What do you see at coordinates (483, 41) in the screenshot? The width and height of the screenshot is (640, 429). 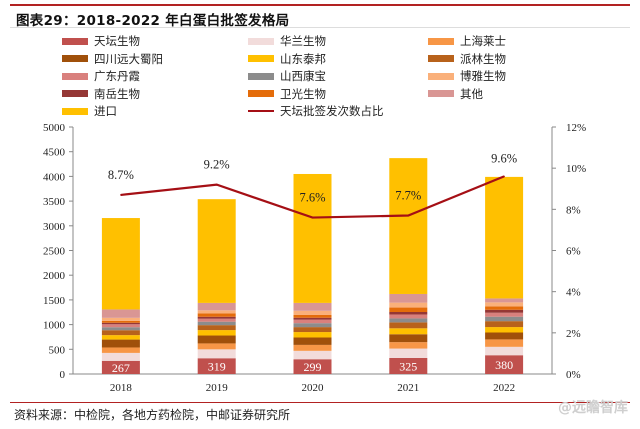 I see `legend-label: 上海莱士` at bounding box center [483, 41].